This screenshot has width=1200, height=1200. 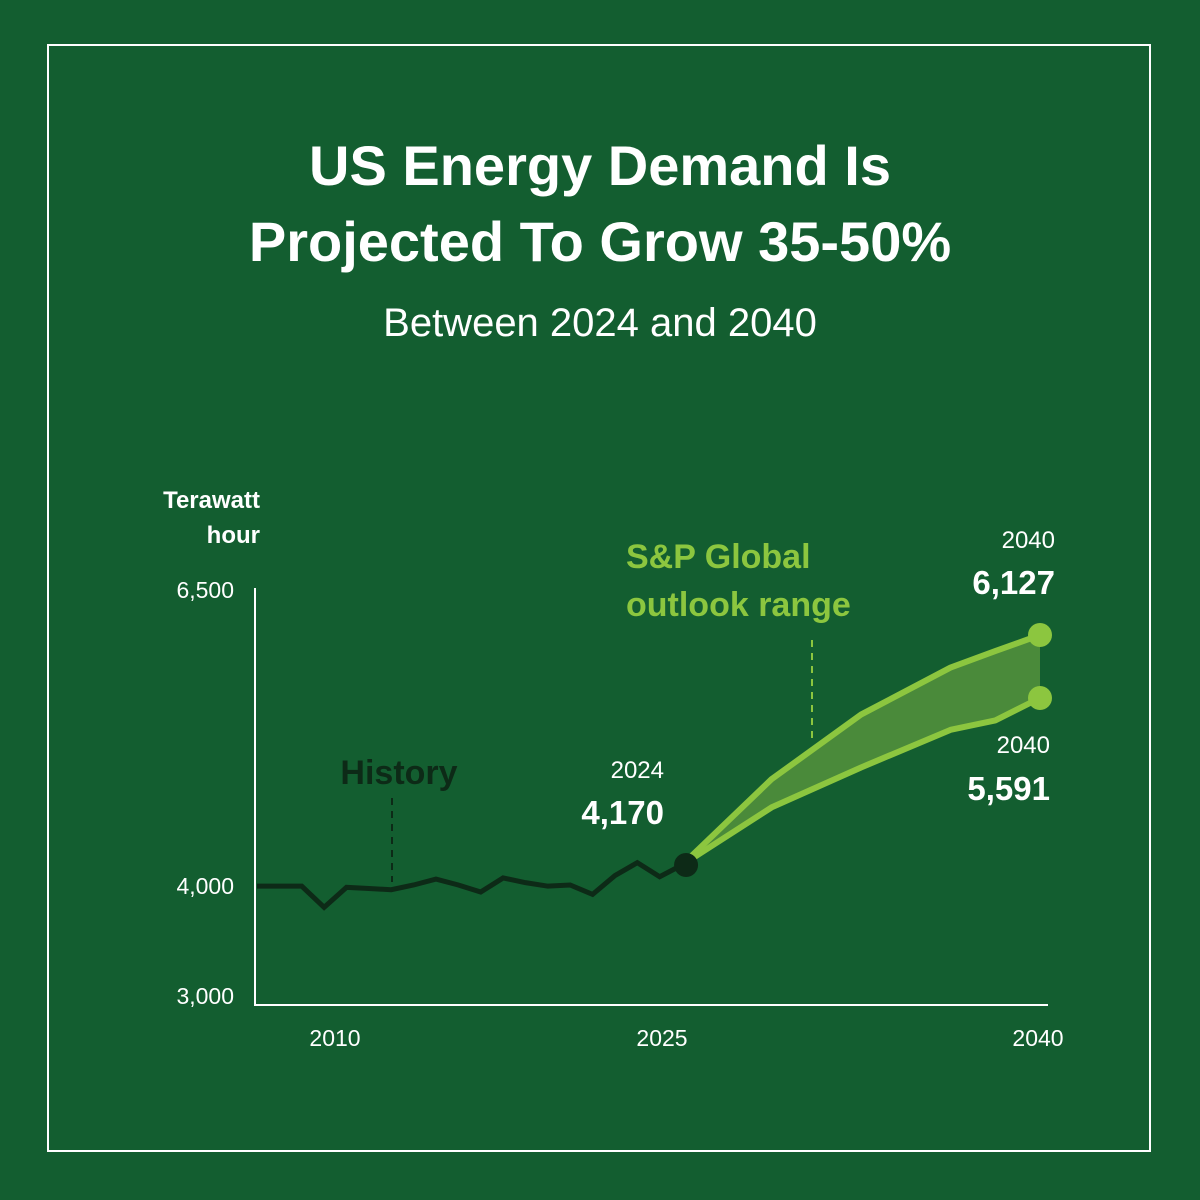 I want to click on outlook-high-series-line, so click(x=860, y=750).